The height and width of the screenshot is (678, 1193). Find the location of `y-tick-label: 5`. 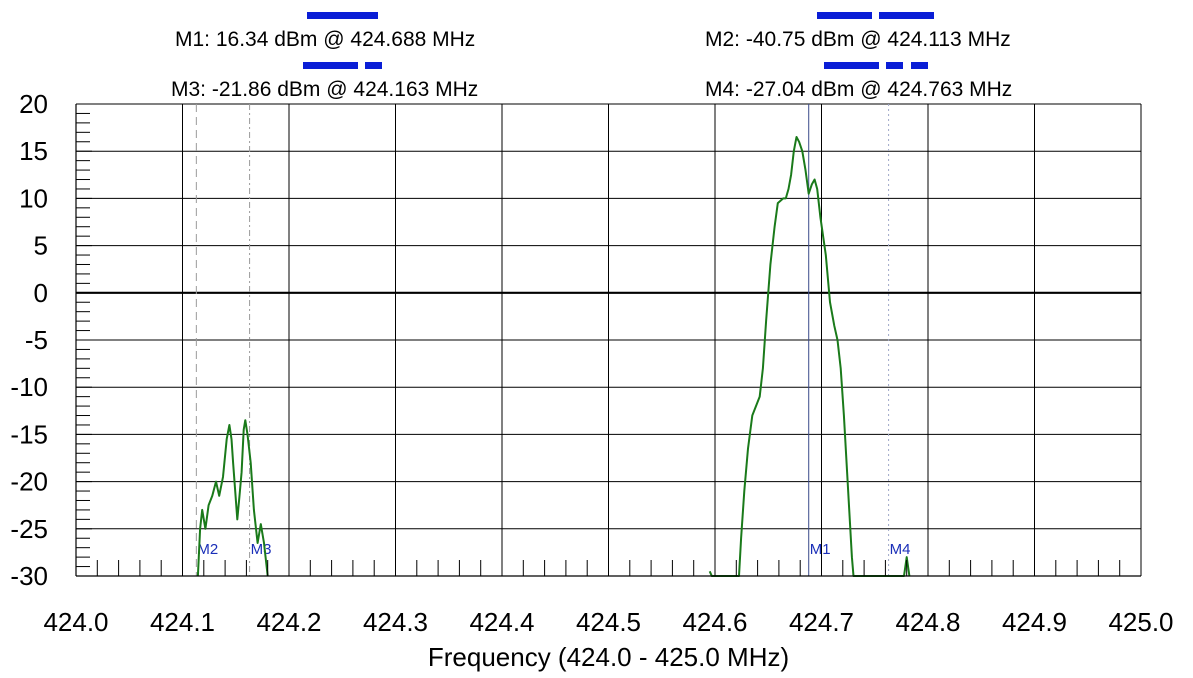

y-tick-label: 5 is located at coordinates (41, 246).